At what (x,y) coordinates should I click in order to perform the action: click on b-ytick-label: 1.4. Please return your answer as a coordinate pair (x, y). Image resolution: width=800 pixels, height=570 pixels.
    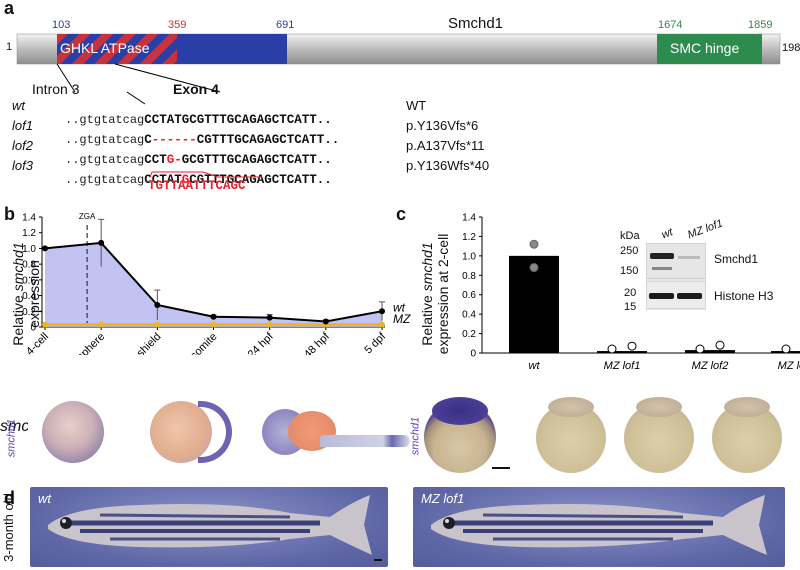
    Looking at the image, I should click on (29, 218).